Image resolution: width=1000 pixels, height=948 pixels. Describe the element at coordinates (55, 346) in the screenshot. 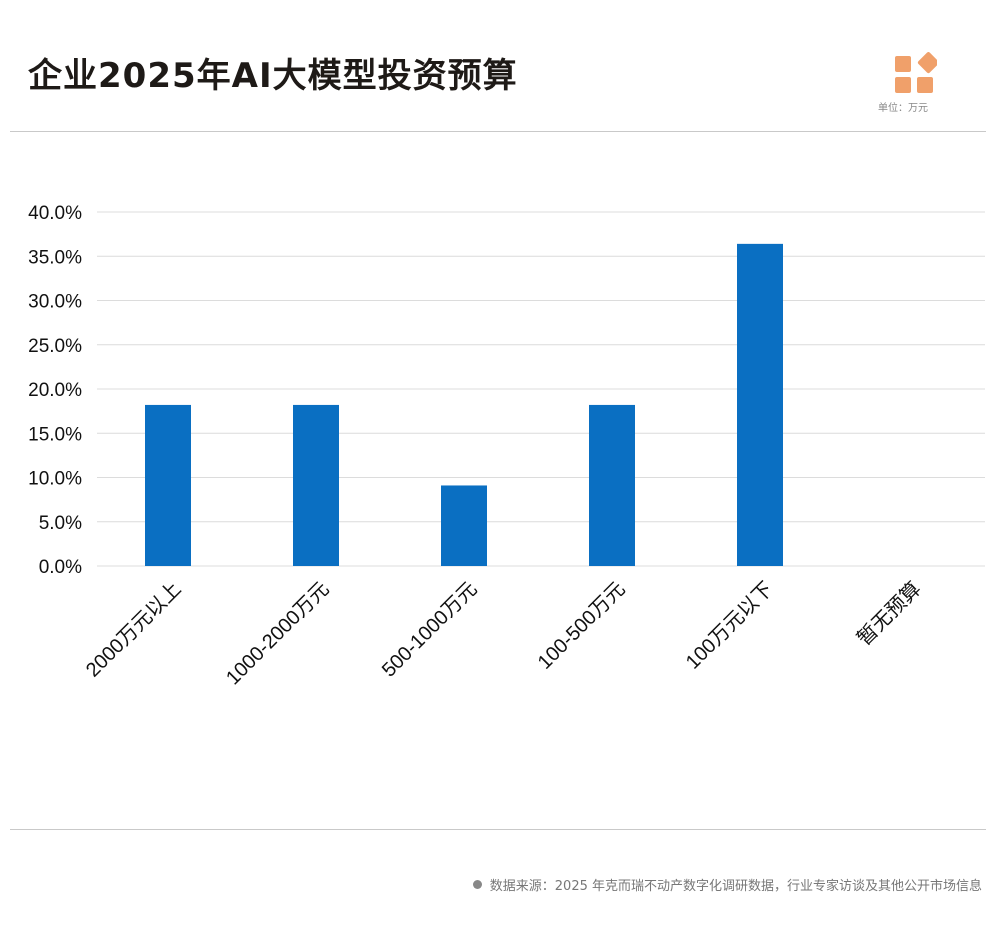

I see `y-tick-label: 25.0%` at that location.